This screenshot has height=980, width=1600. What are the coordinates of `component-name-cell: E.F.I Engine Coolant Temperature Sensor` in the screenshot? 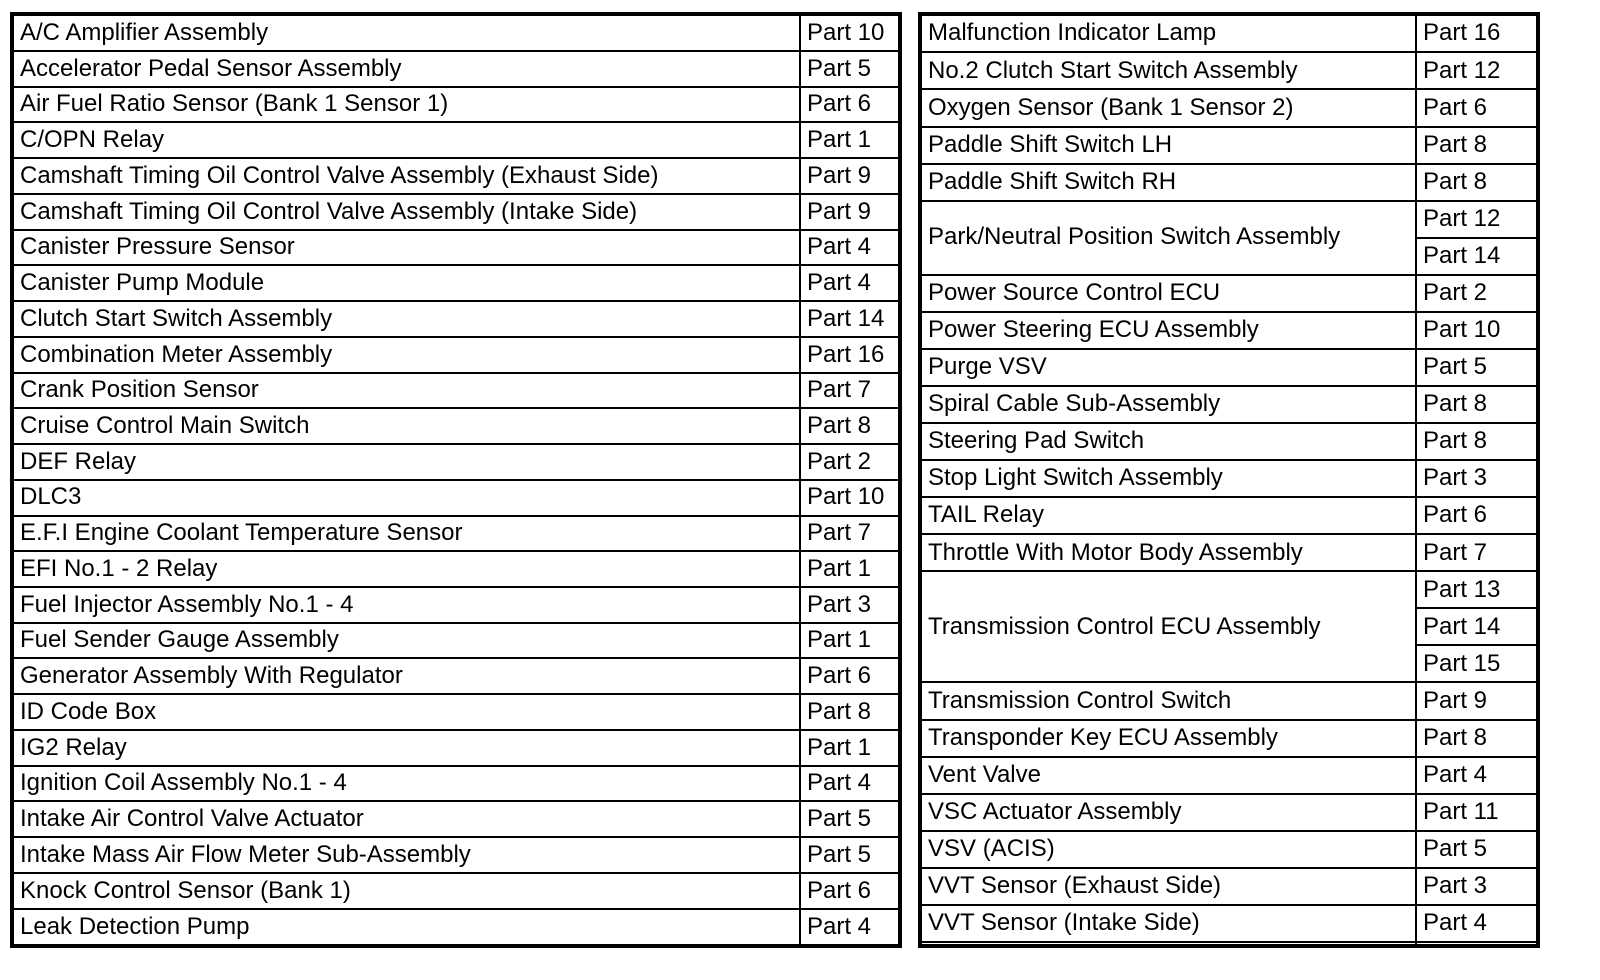 It's located at (406, 533).